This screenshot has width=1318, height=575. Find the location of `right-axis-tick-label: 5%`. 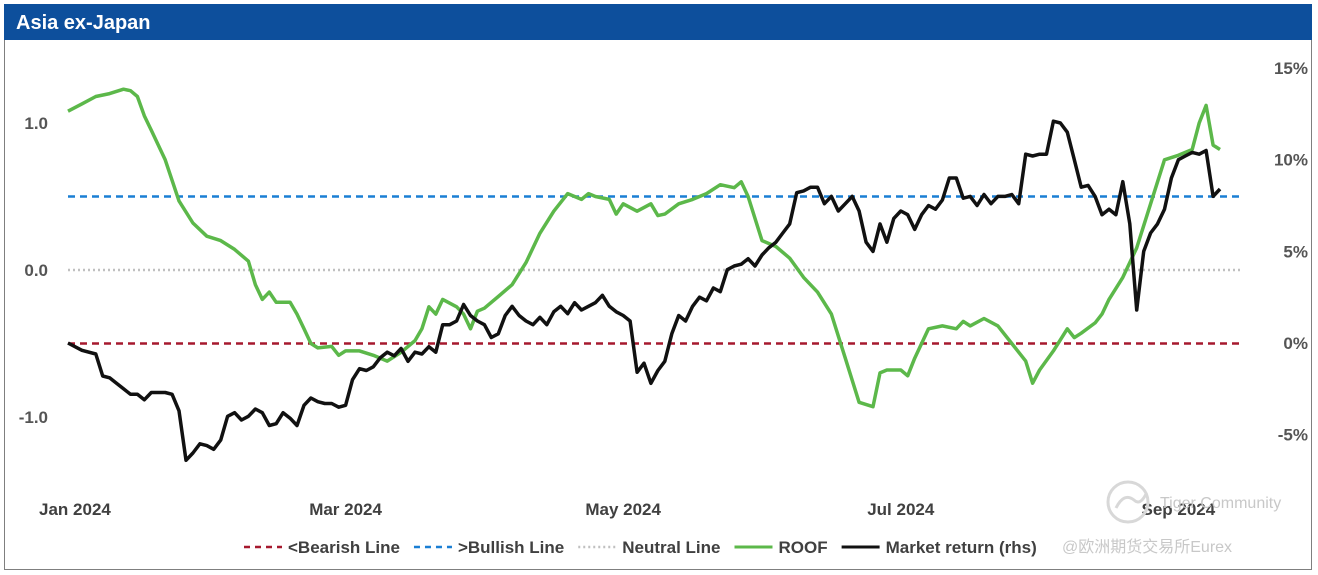

right-axis-tick-label: 5% is located at coordinates (1295, 251).